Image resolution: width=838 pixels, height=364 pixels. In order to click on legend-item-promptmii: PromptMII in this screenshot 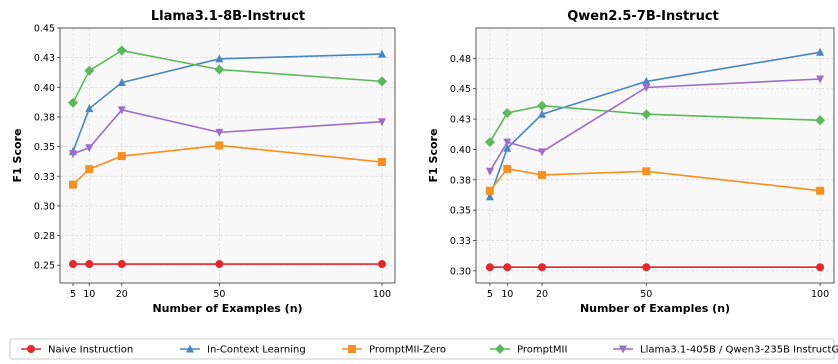, I will do `click(528, 350)`.